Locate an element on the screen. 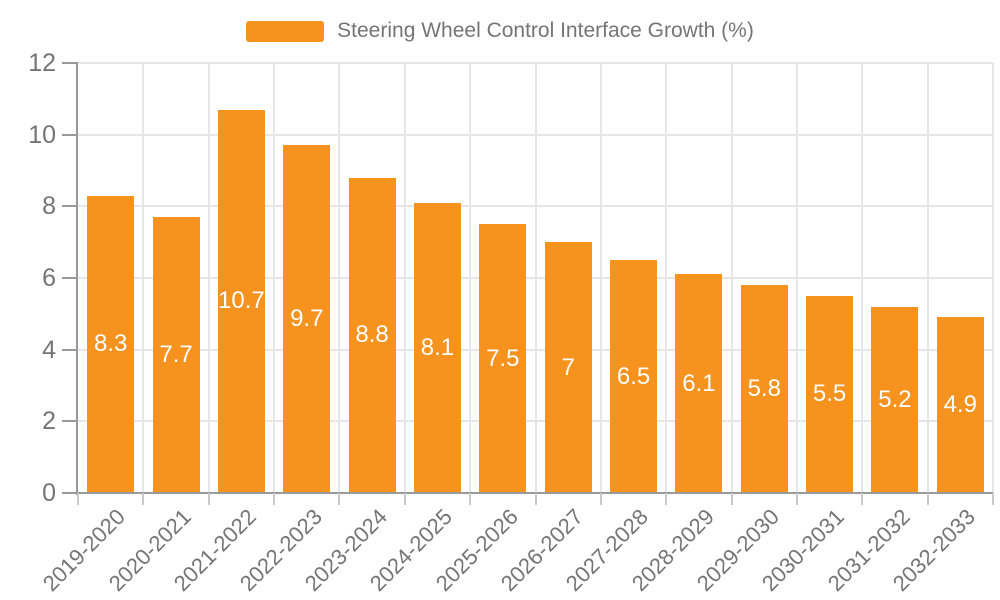  bar-value-label: 7 is located at coordinates (568, 367).